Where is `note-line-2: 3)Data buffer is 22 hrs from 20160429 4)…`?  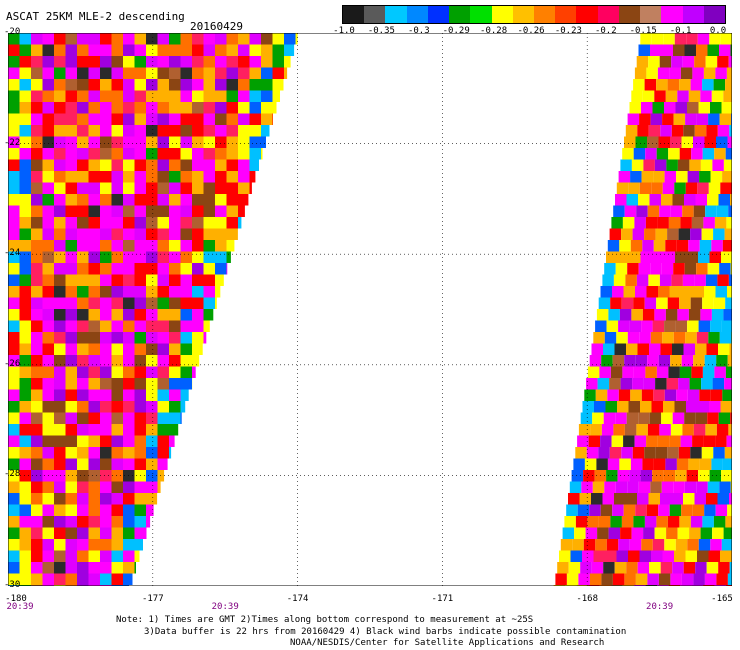
note-line-2: 3)Data buffer is 22 hrs from 20160429 4)… is located at coordinates (385, 632).